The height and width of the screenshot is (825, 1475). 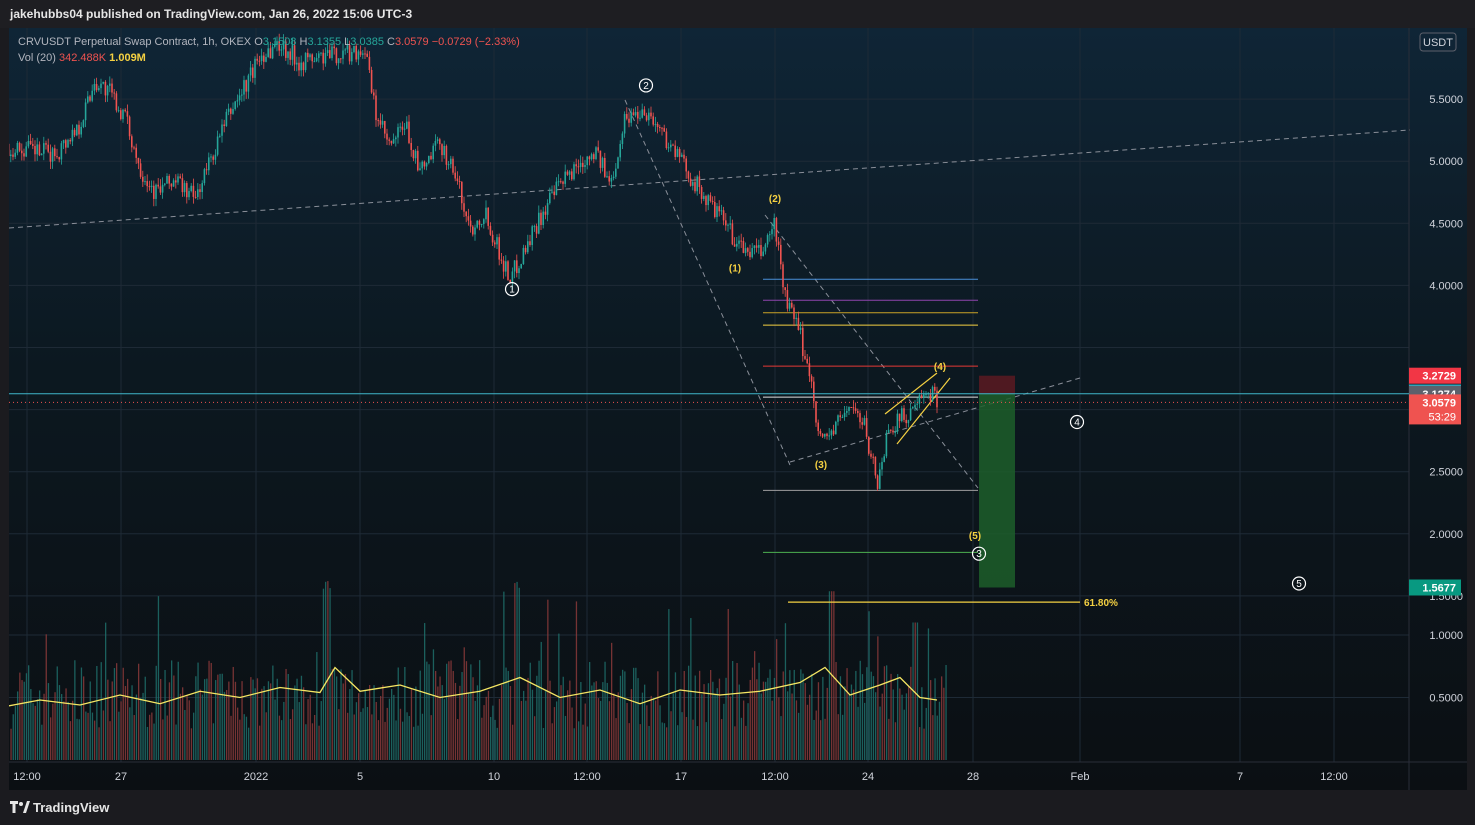 What do you see at coordinates (512, 289) in the screenshot?
I see `wave-label-major: 1` at bounding box center [512, 289].